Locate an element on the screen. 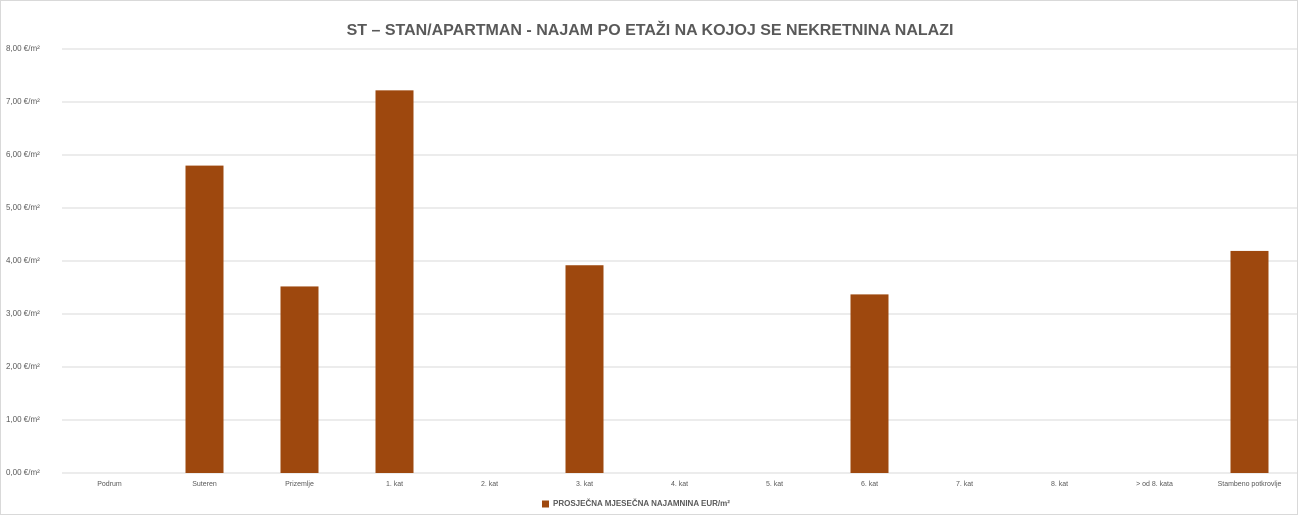 The width and height of the screenshot is (1298, 515). x-tick-label: > od 8. kata is located at coordinates (1154, 484).